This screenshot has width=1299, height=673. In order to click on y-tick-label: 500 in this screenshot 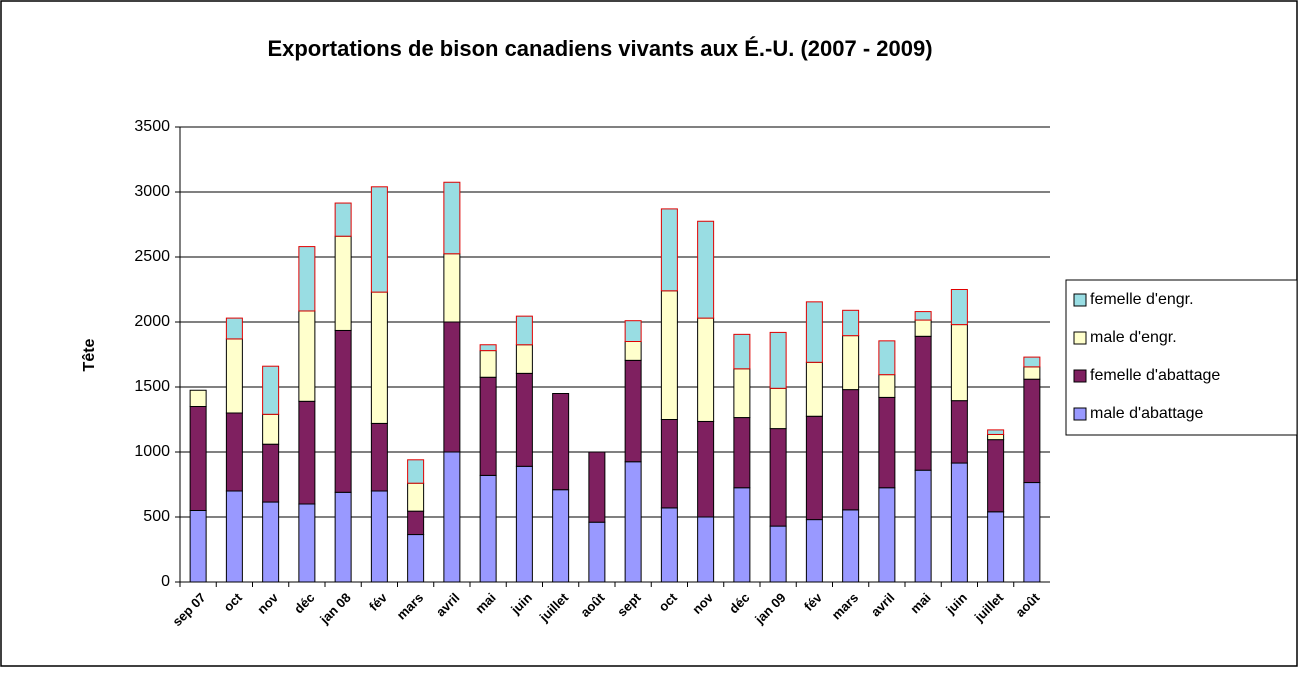, I will do `click(156, 516)`.